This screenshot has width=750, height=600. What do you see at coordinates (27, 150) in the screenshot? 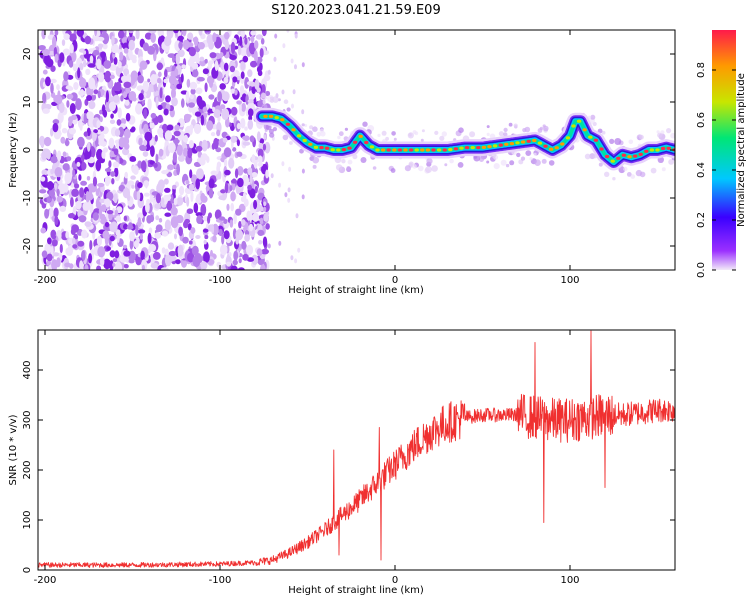
I see `spectrogram-y-tick-label: 0` at bounding box center [27, 150].